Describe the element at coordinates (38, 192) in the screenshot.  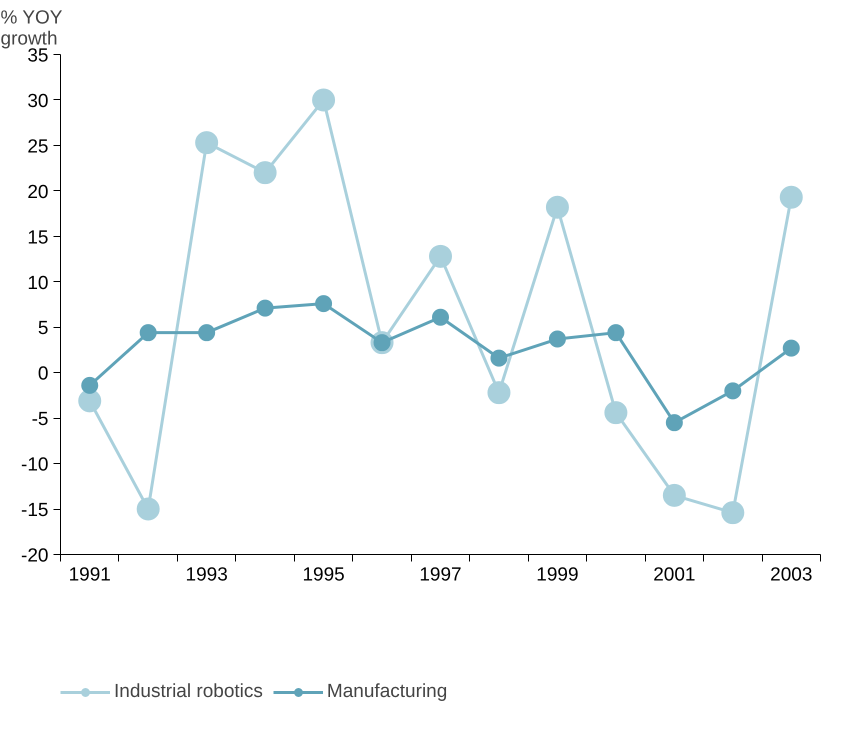
I see `y-tick-label: 20` at that location.